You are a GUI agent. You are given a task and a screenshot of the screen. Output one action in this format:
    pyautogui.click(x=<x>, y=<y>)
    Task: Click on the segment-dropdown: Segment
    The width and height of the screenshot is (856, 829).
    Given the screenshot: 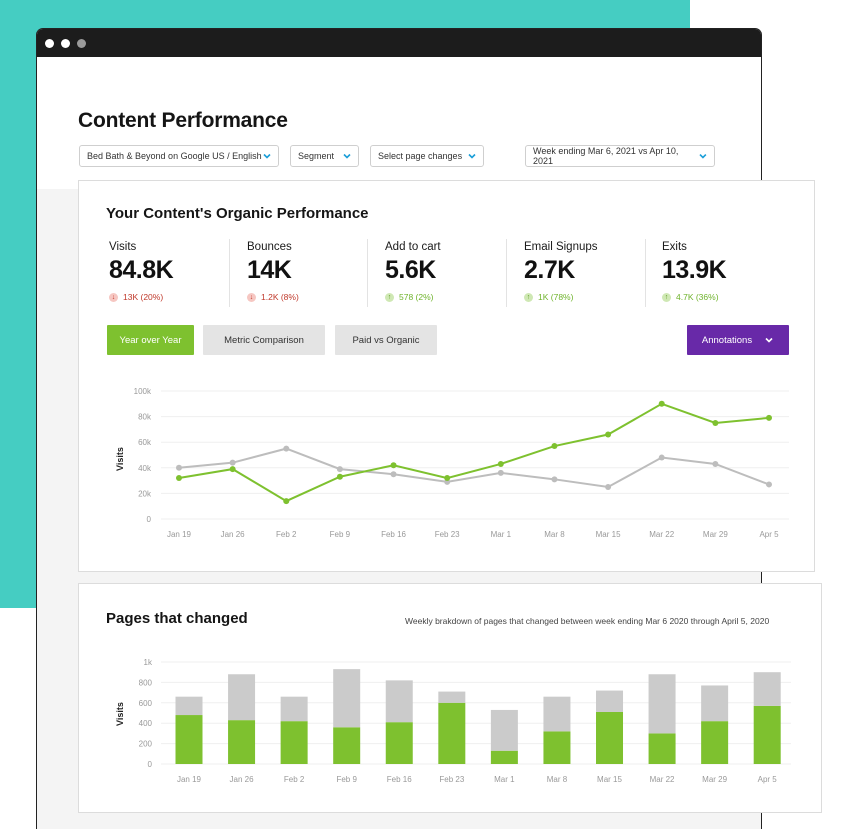 What is the action you would take?
    pyautogui.click(x=324, y=156)
    